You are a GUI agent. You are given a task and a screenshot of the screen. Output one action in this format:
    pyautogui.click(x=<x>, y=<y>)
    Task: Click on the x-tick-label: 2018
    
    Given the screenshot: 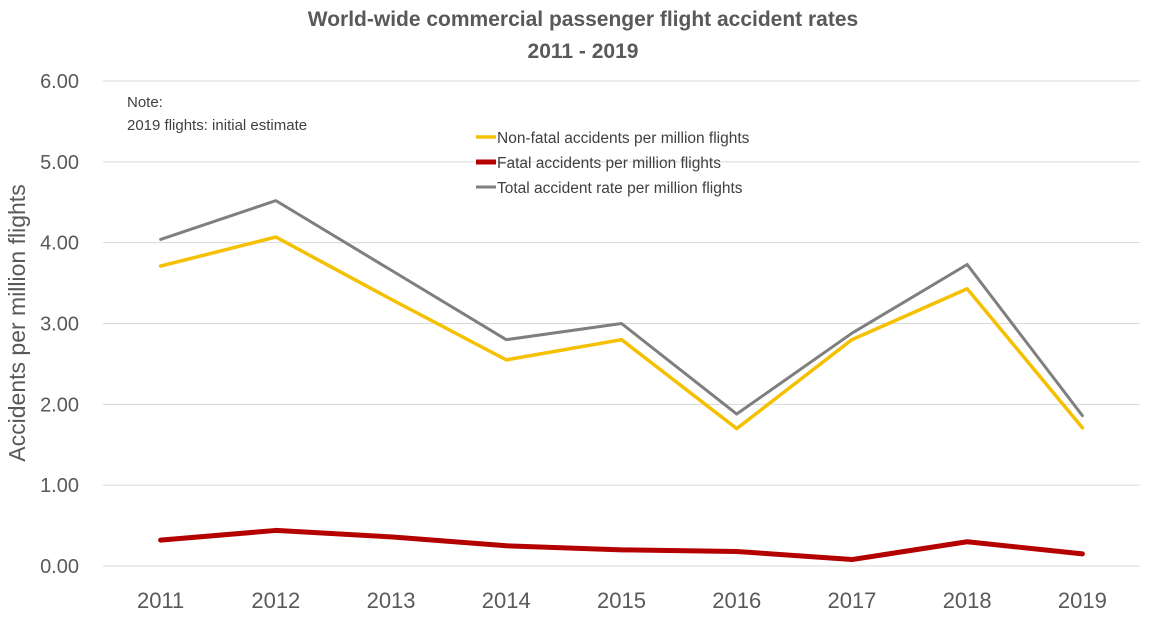 What is the action you would take?
    pyautogui.click(x=967, y=600)
    